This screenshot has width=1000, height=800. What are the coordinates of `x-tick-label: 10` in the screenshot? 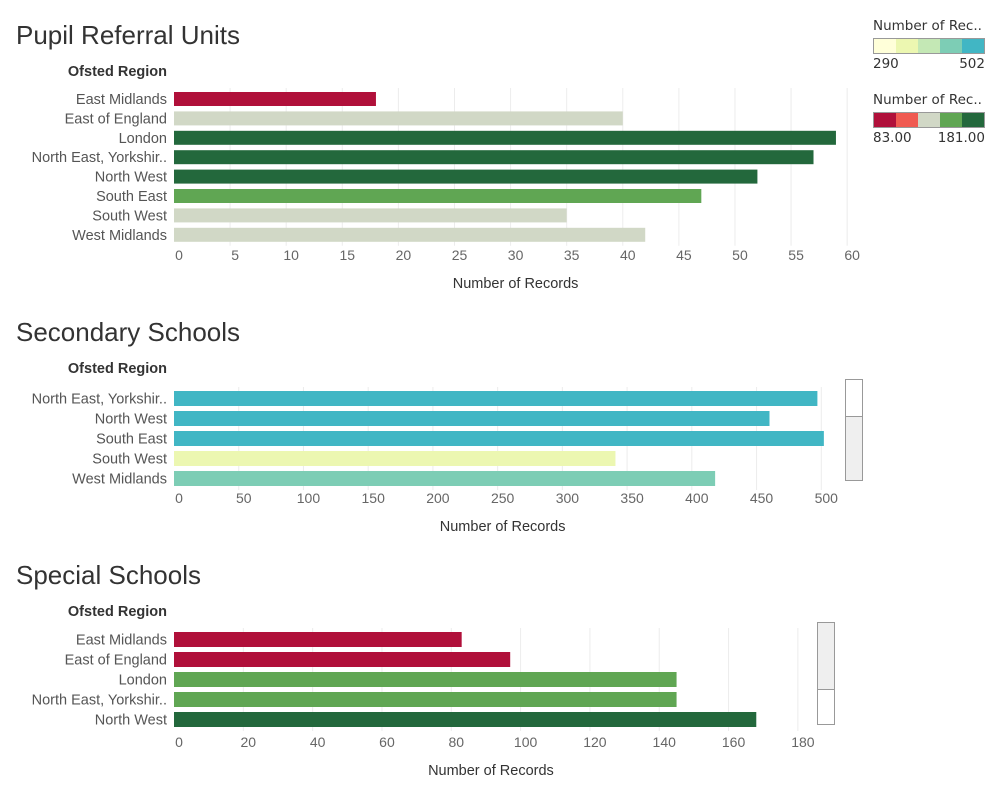 It's located at (291, 255).